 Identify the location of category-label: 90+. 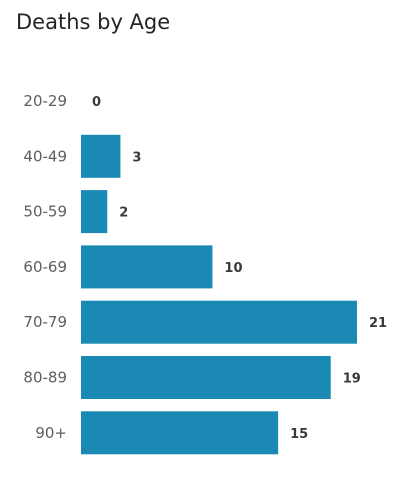
(51, 433).